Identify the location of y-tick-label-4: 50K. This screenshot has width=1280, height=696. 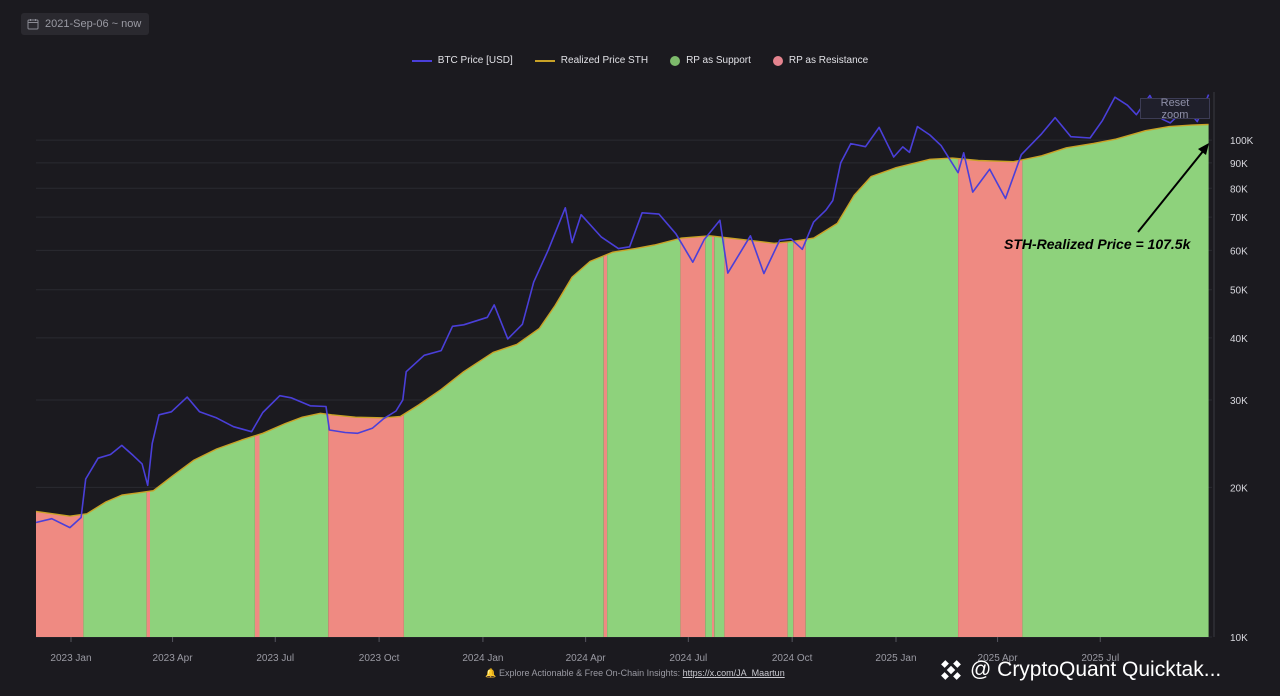
(1239, 291).